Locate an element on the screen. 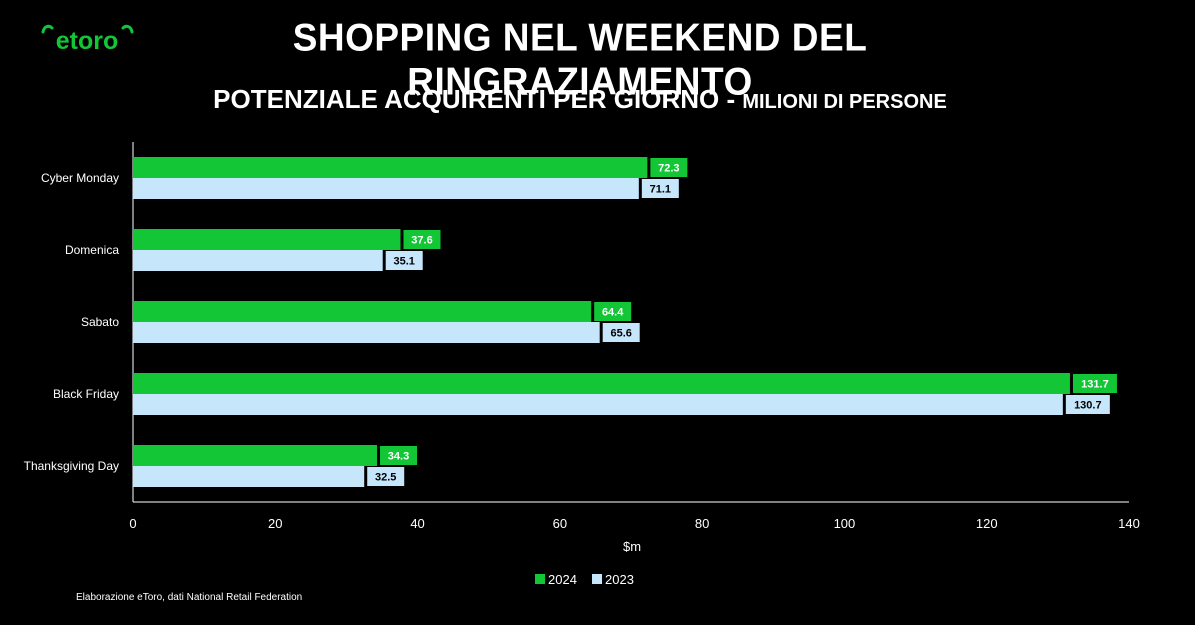 This screenshot has width=1195, height=625. legend-swatch-2024 is located at coordinates (540, 579).